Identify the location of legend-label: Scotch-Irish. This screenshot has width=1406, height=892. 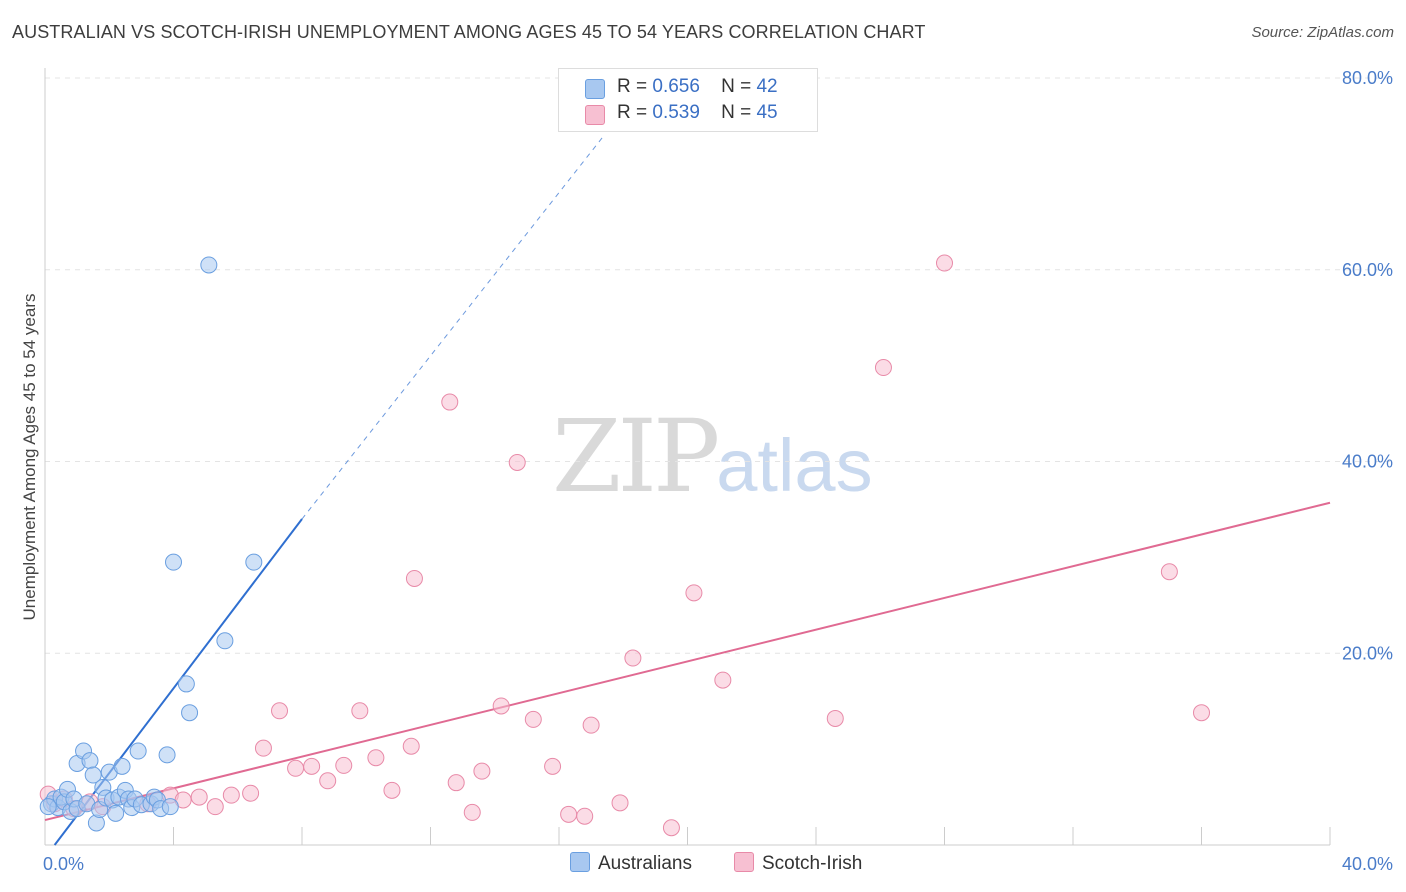
(812, 863).